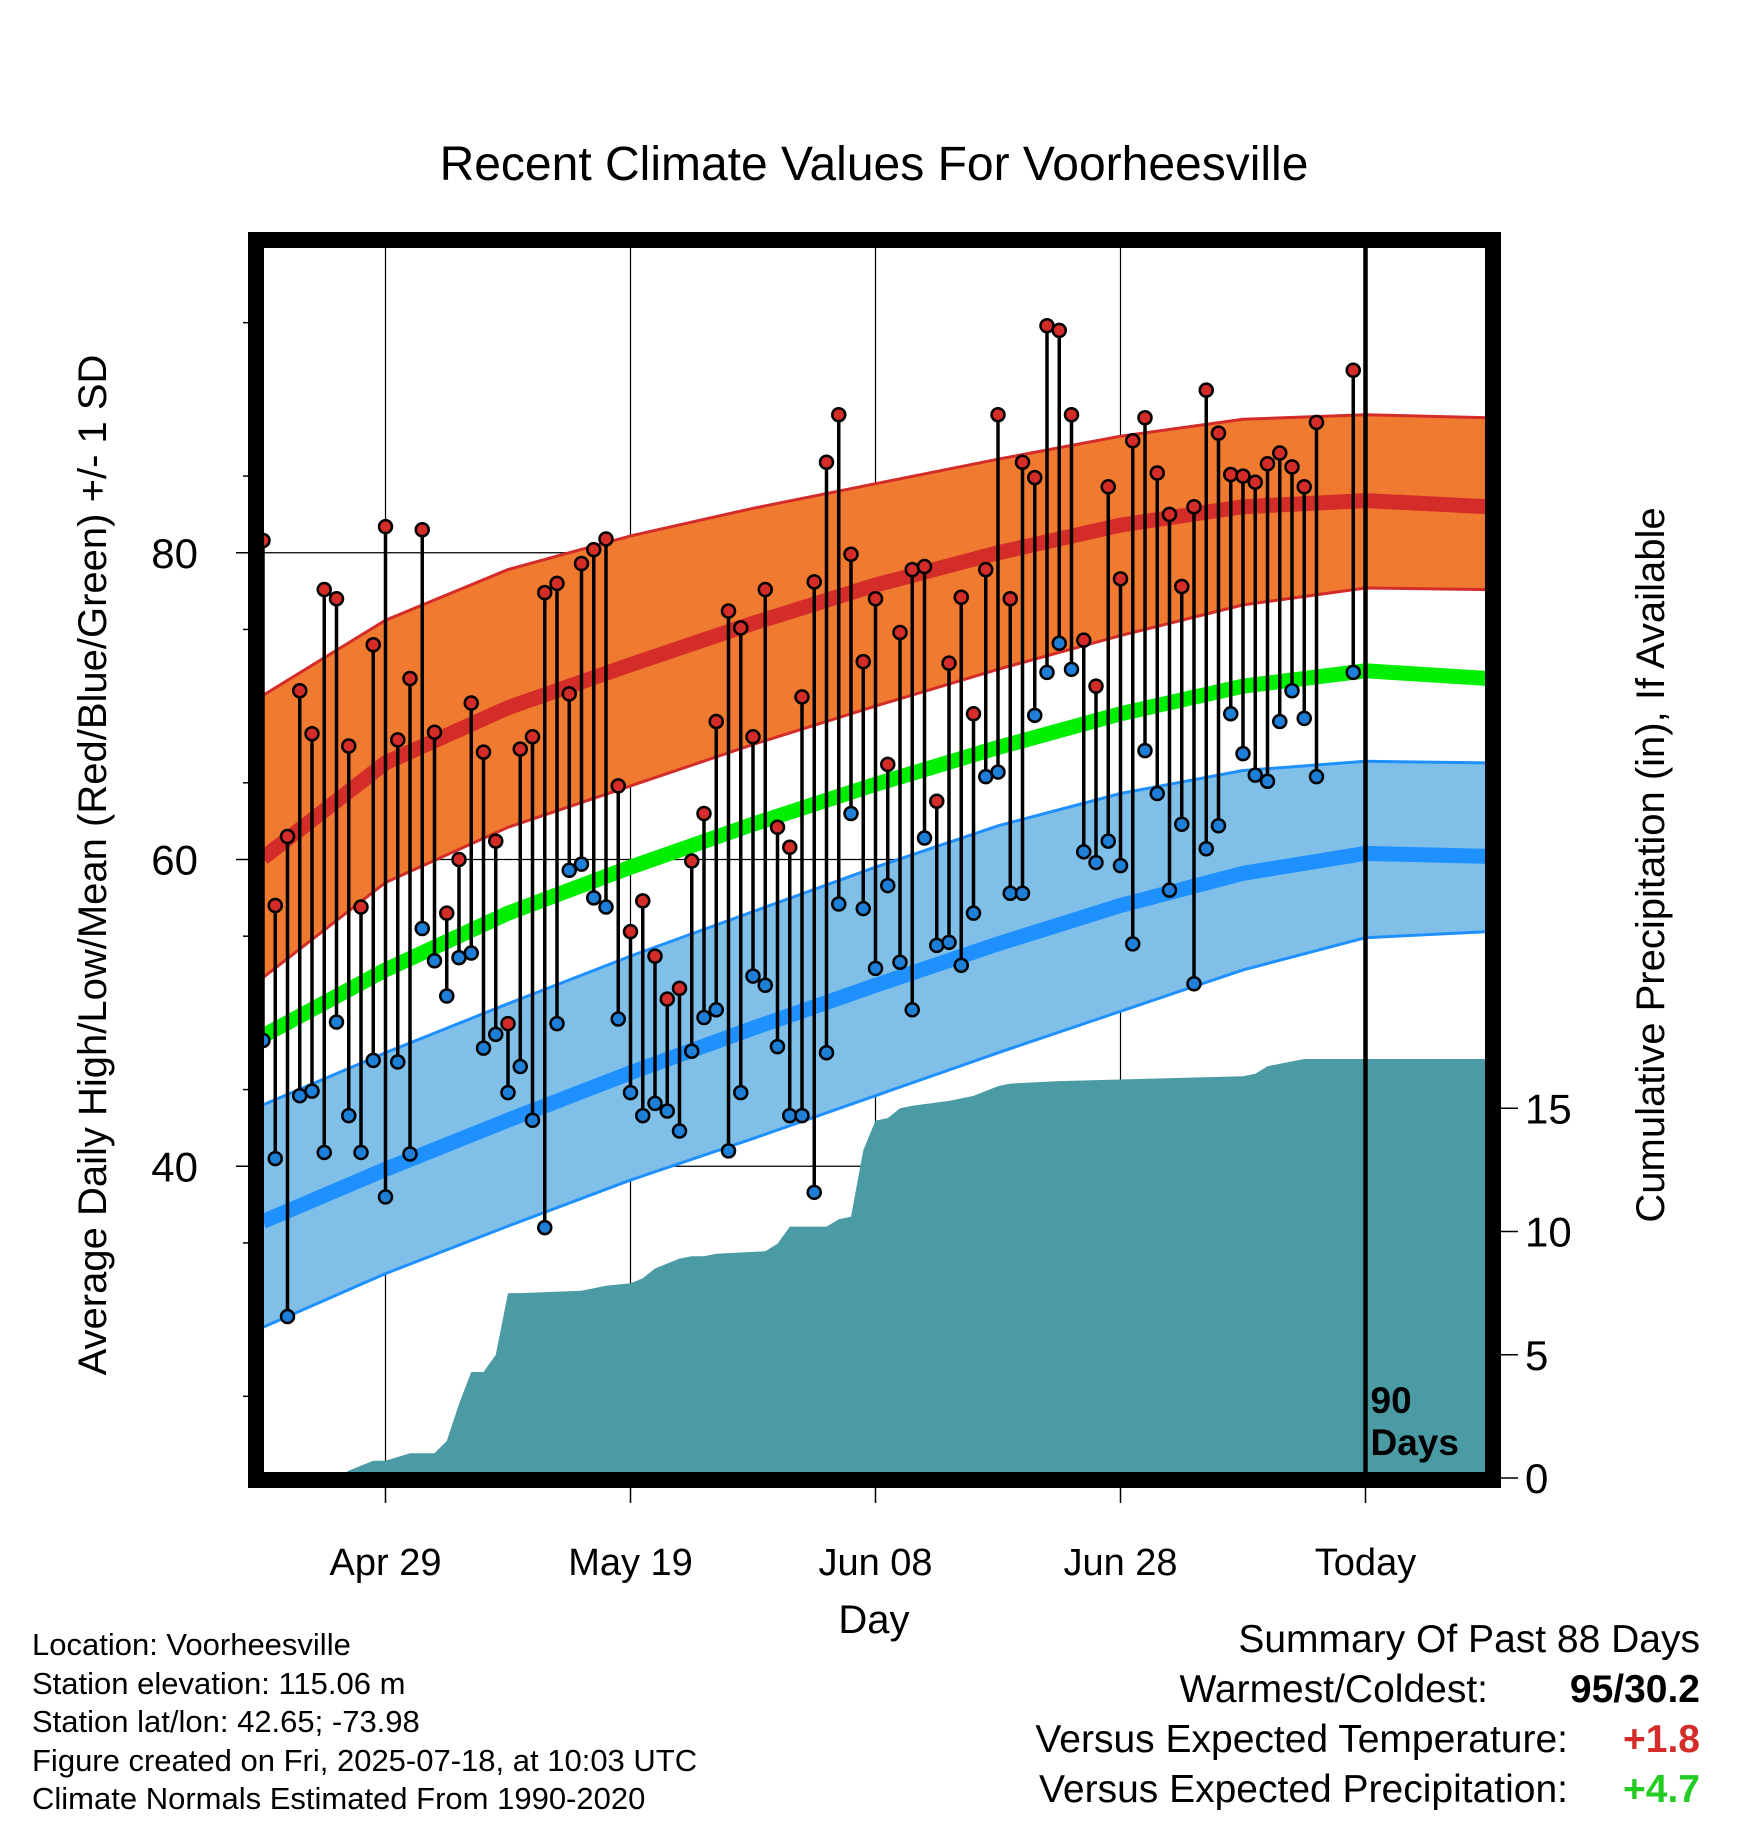 The height and width of the screenshot is (1828, 1748). Describe the element at coordinates (875, 1563) in the screenshot. I see `x-tick-label: Jun 08` at that location.